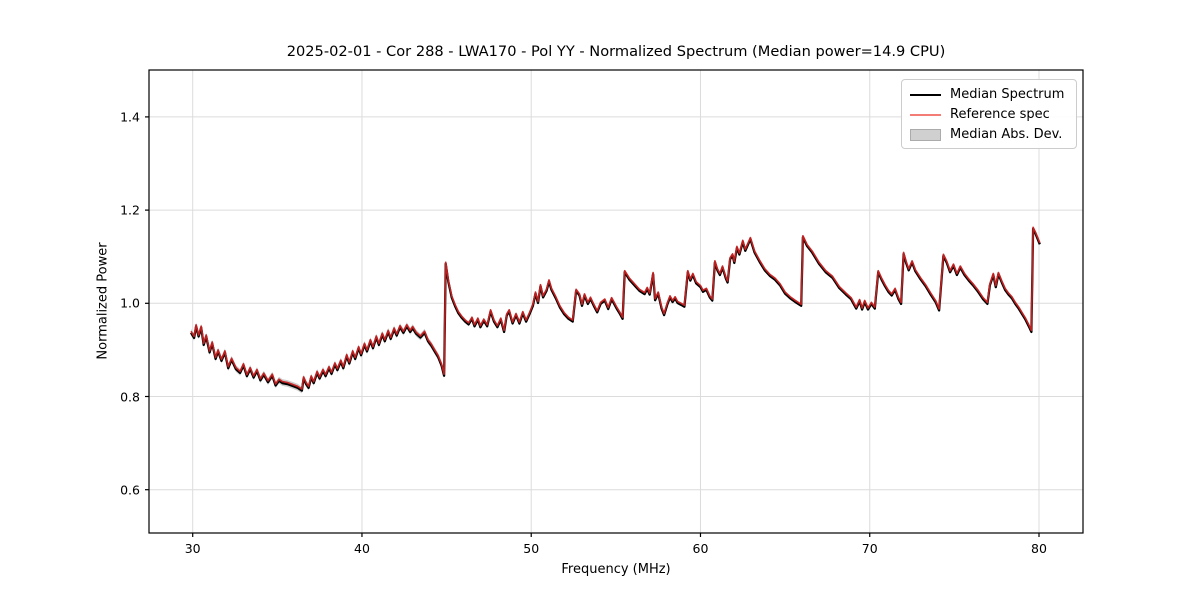 The image size is (1200, 600). What do you see at coordinates (925, 94) in the screenshot?
I see `median-spectrum-line-icon` at bounding box center [925, 94].